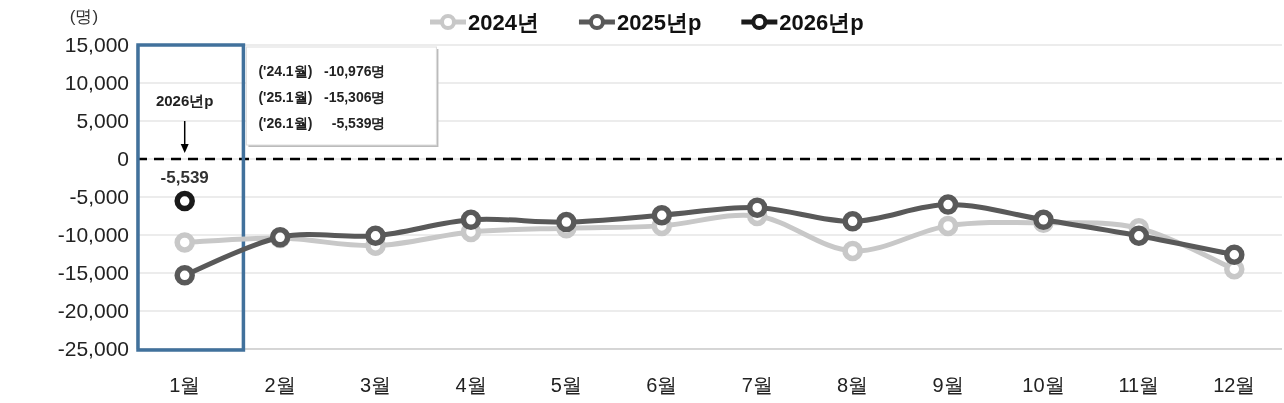 The image size is (1284, 403). Describe the element at coordinates (662, 385) in the screenshot. I see `x-tick-label: 6월` at that location.